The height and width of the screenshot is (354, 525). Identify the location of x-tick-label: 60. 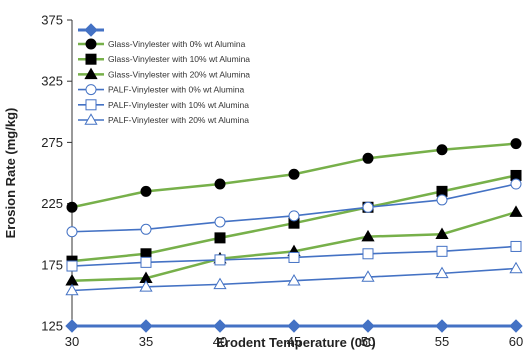
(516, 341).